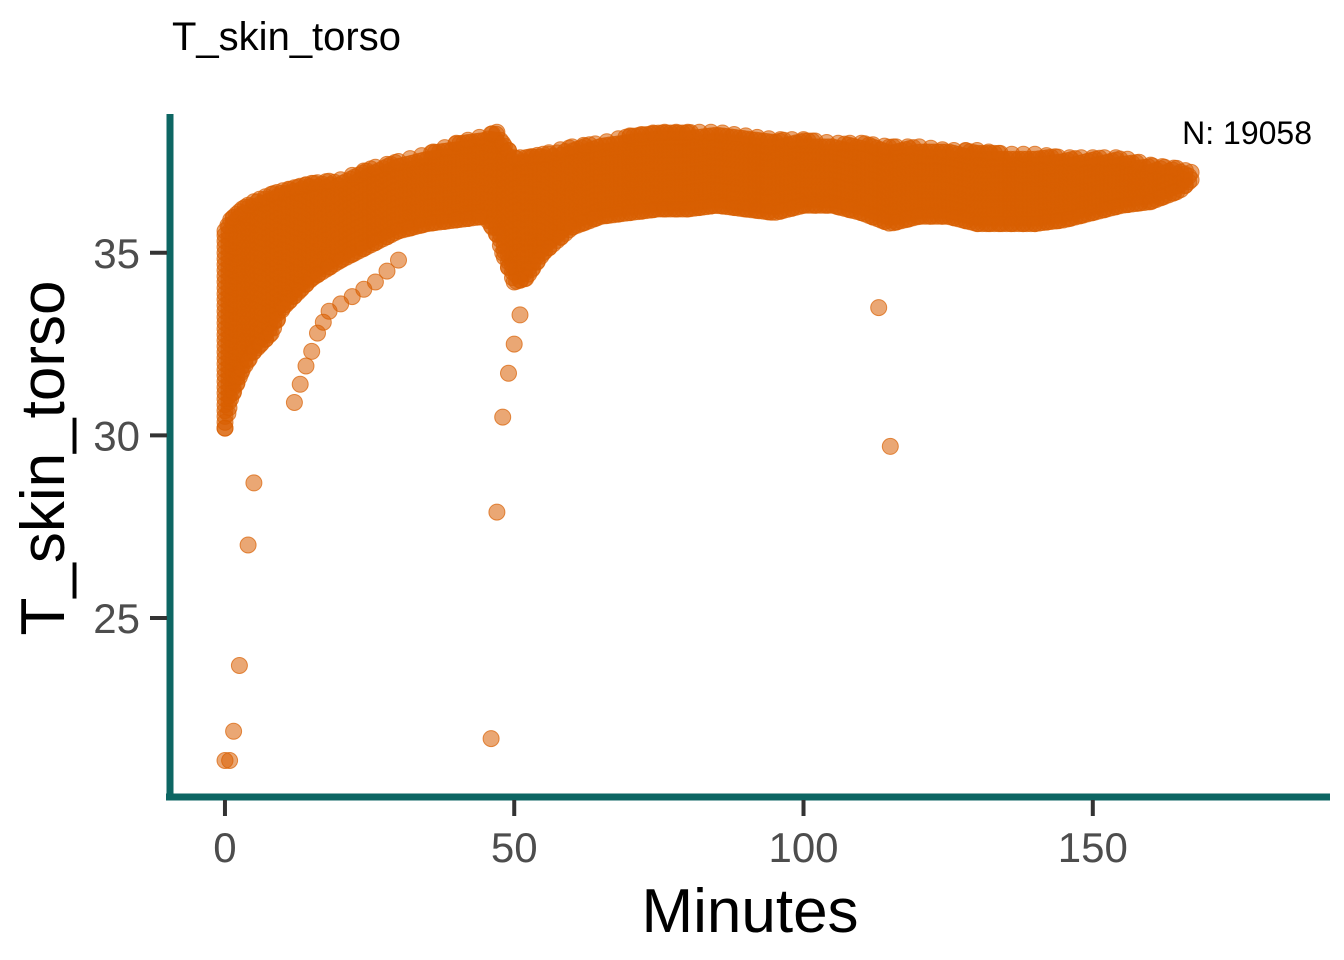  What do you see at coordinates (43, 458) in the screenshot?
I see `y-axis-title: T_skin_torso` at bounding box center [43, 458].